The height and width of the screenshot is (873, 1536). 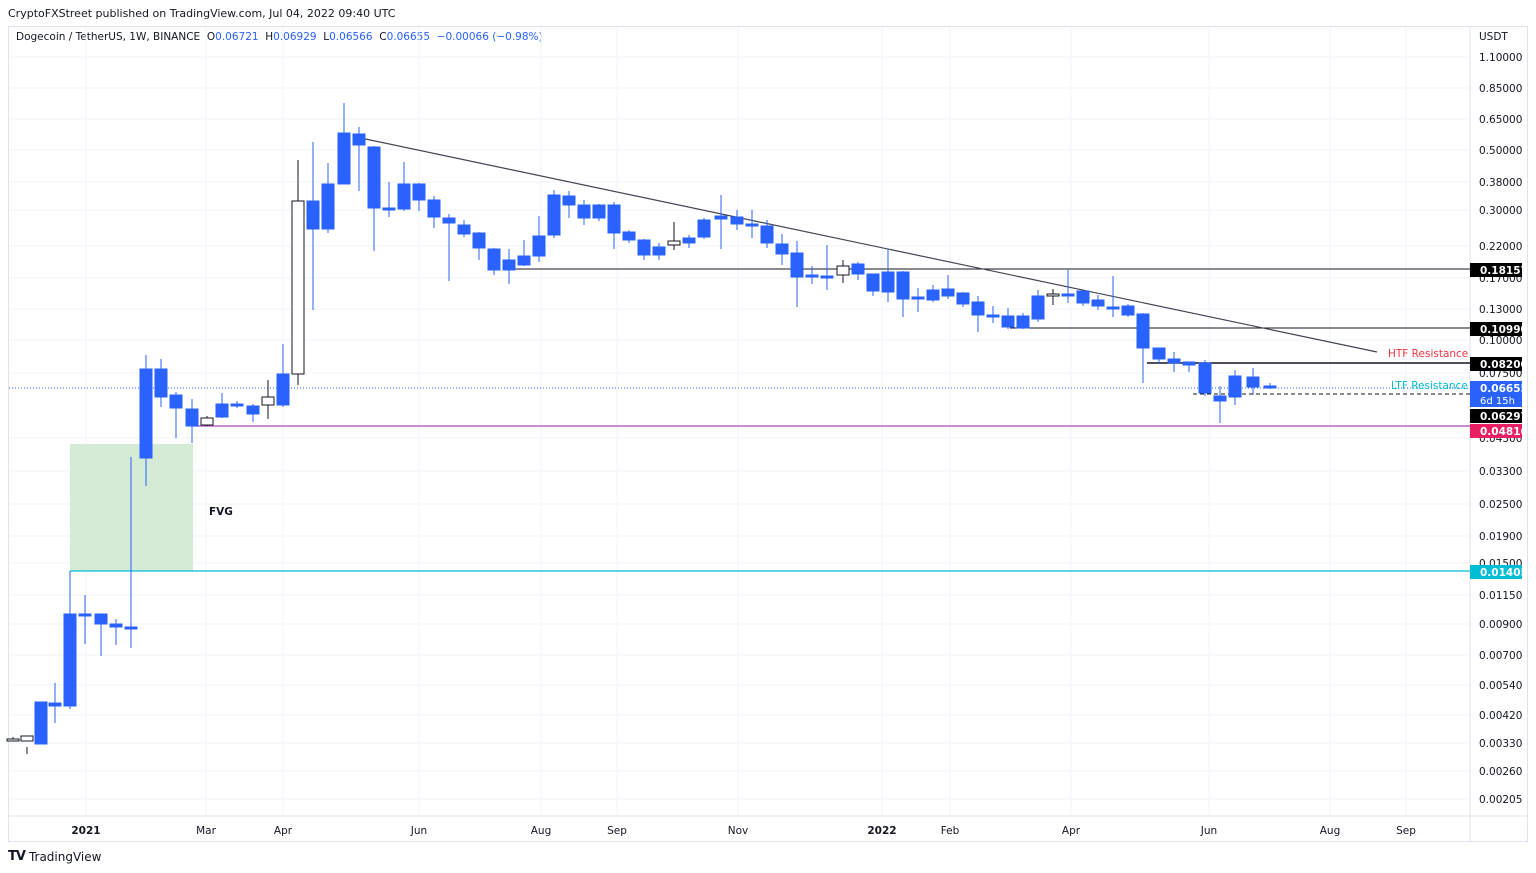 I want to click on brand-name: TradingView, so click(x=65, y=856).